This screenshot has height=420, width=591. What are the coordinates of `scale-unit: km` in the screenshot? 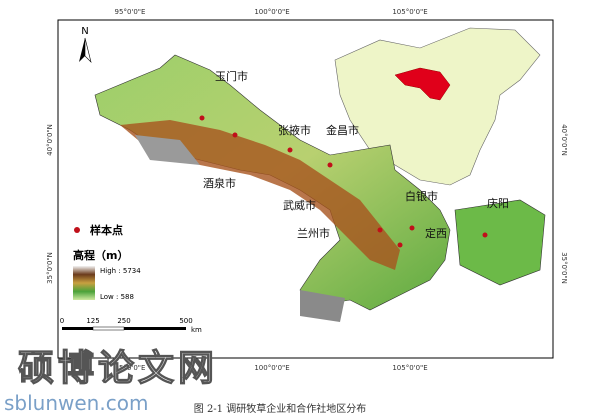 It's located at (196, 330).